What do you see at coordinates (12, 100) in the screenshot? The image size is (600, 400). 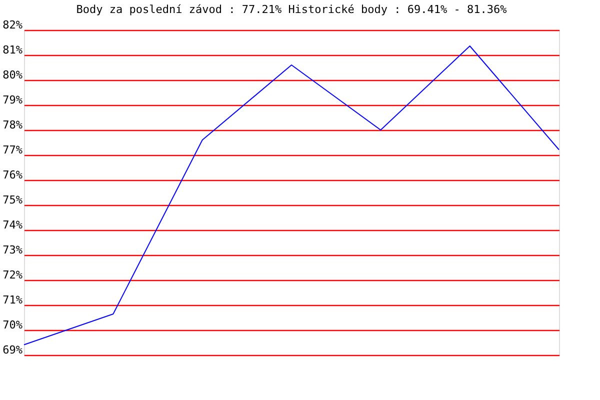 I see `y-tick-label: 79%` at bounding box center [12, 100].